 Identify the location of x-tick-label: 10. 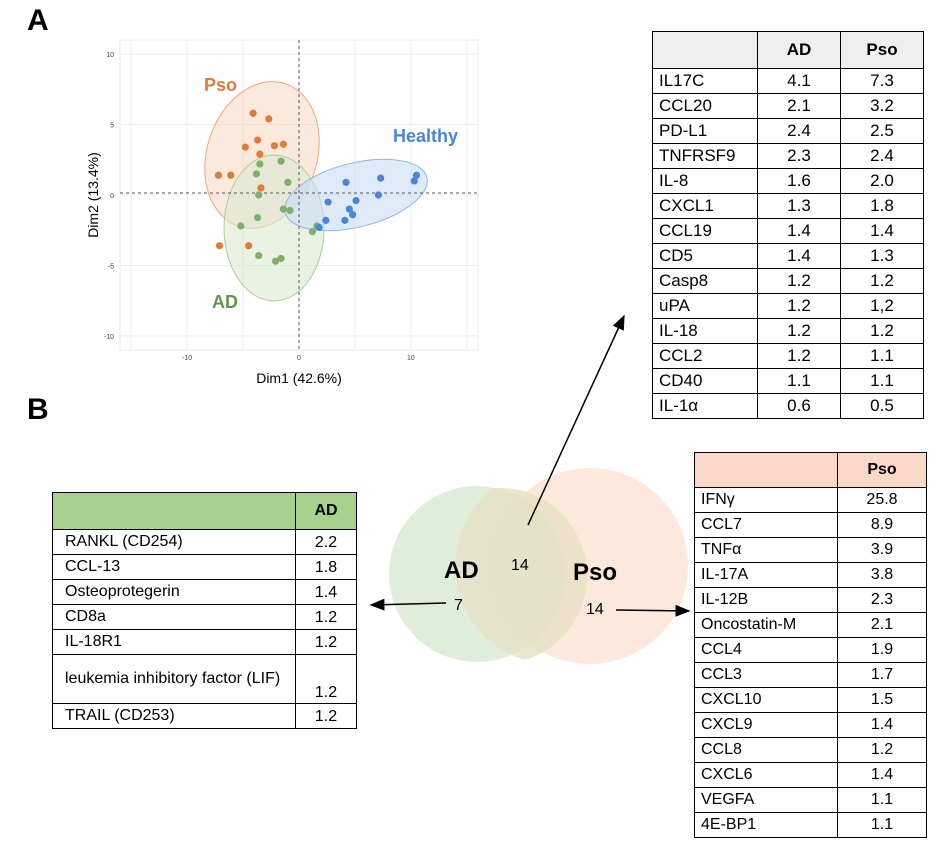
(411, 358).